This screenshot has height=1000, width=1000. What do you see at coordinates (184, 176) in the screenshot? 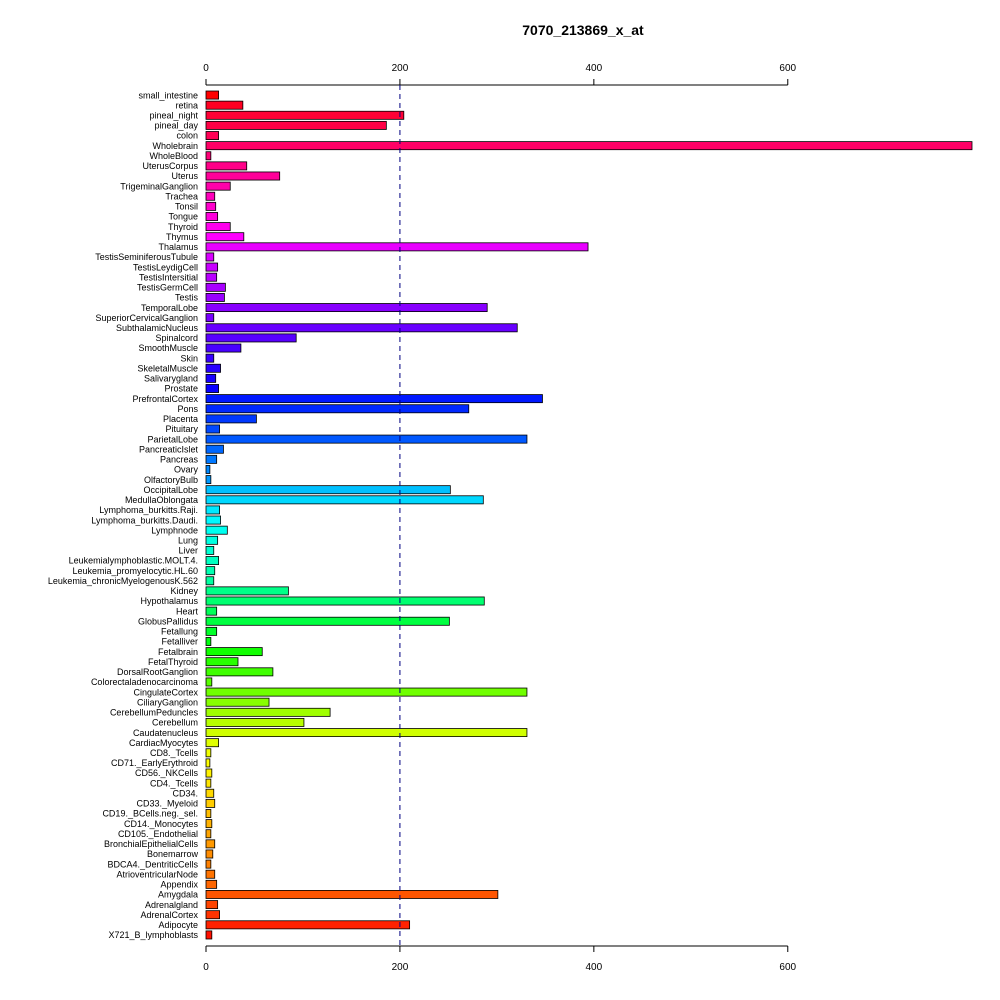
I see `category-label: Uterus` at bounding box center [184, 176].